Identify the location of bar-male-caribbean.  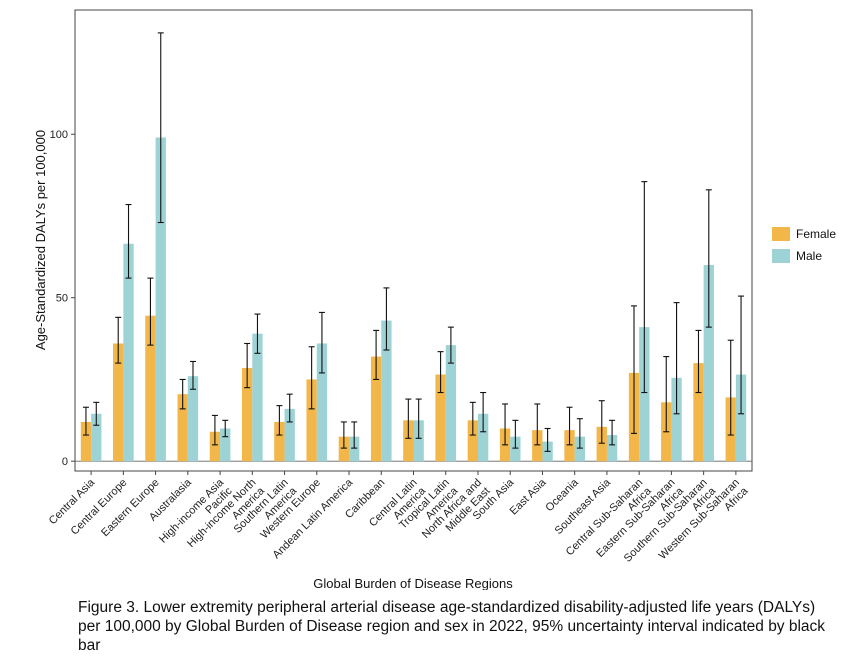
(386, 391).